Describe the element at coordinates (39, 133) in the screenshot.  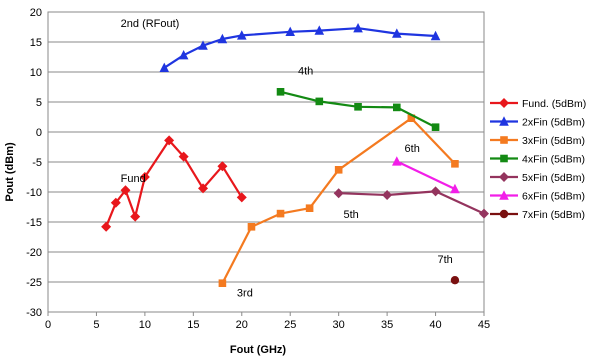
I see `y-tick-label: 0` at that location.